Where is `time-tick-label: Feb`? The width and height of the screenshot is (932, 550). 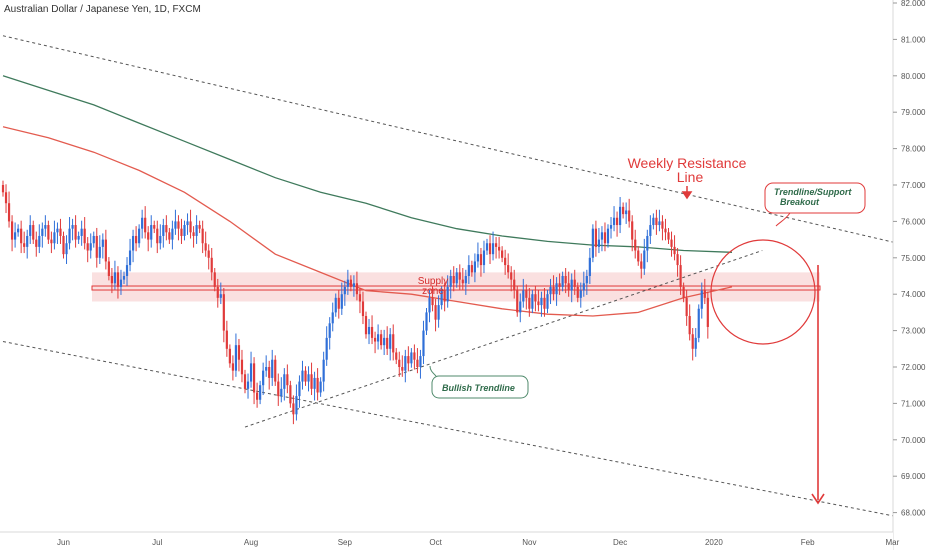 time-tick-label: Feb is located at coordinates (808, 542).